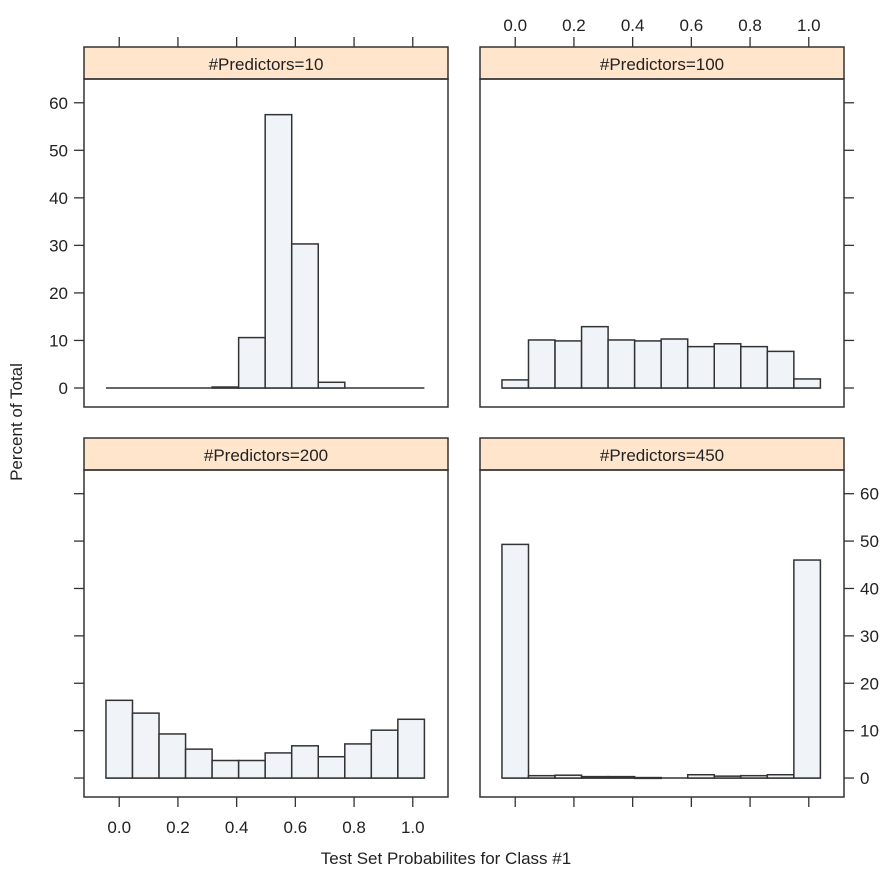 This screenshot has height=872, width=888. What do you see at coordinates (266, 455) in the screenshot?
I see `panel-strip-label: #Predictors=200` at bounding box center [266, 455].